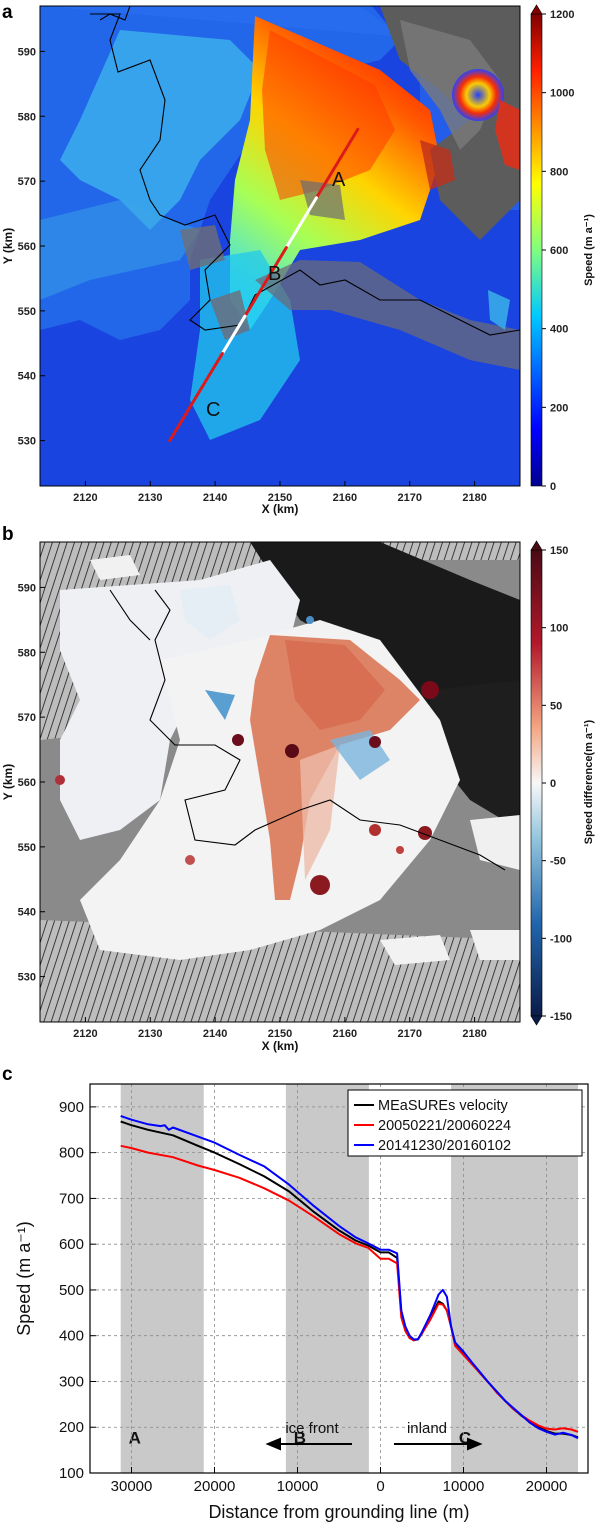 The height and width of the screenshot is (1522, 600). I want to click on difference-colorbar, so click(536, 783).